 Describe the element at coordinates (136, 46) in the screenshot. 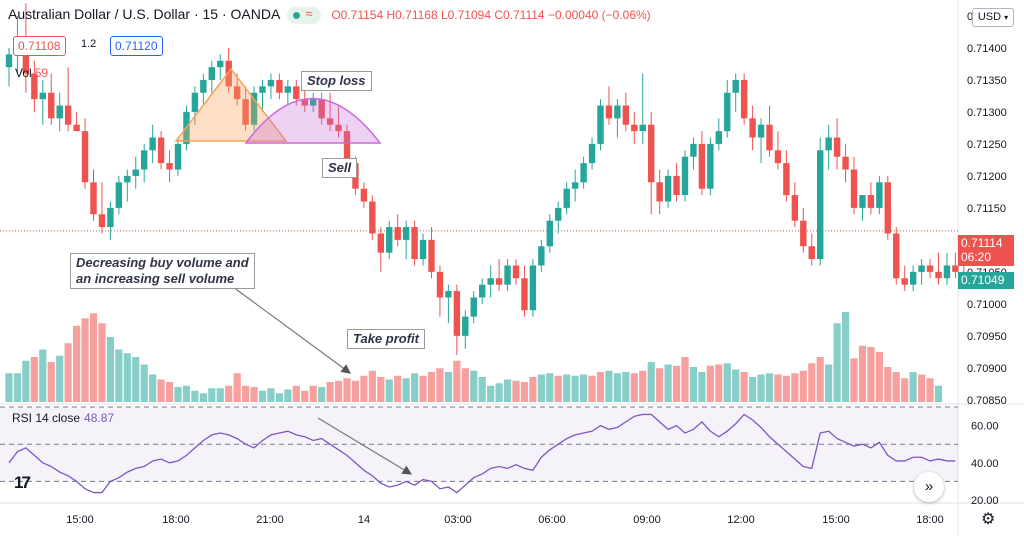

I see `buy-price-button: 0.71120` at that location.